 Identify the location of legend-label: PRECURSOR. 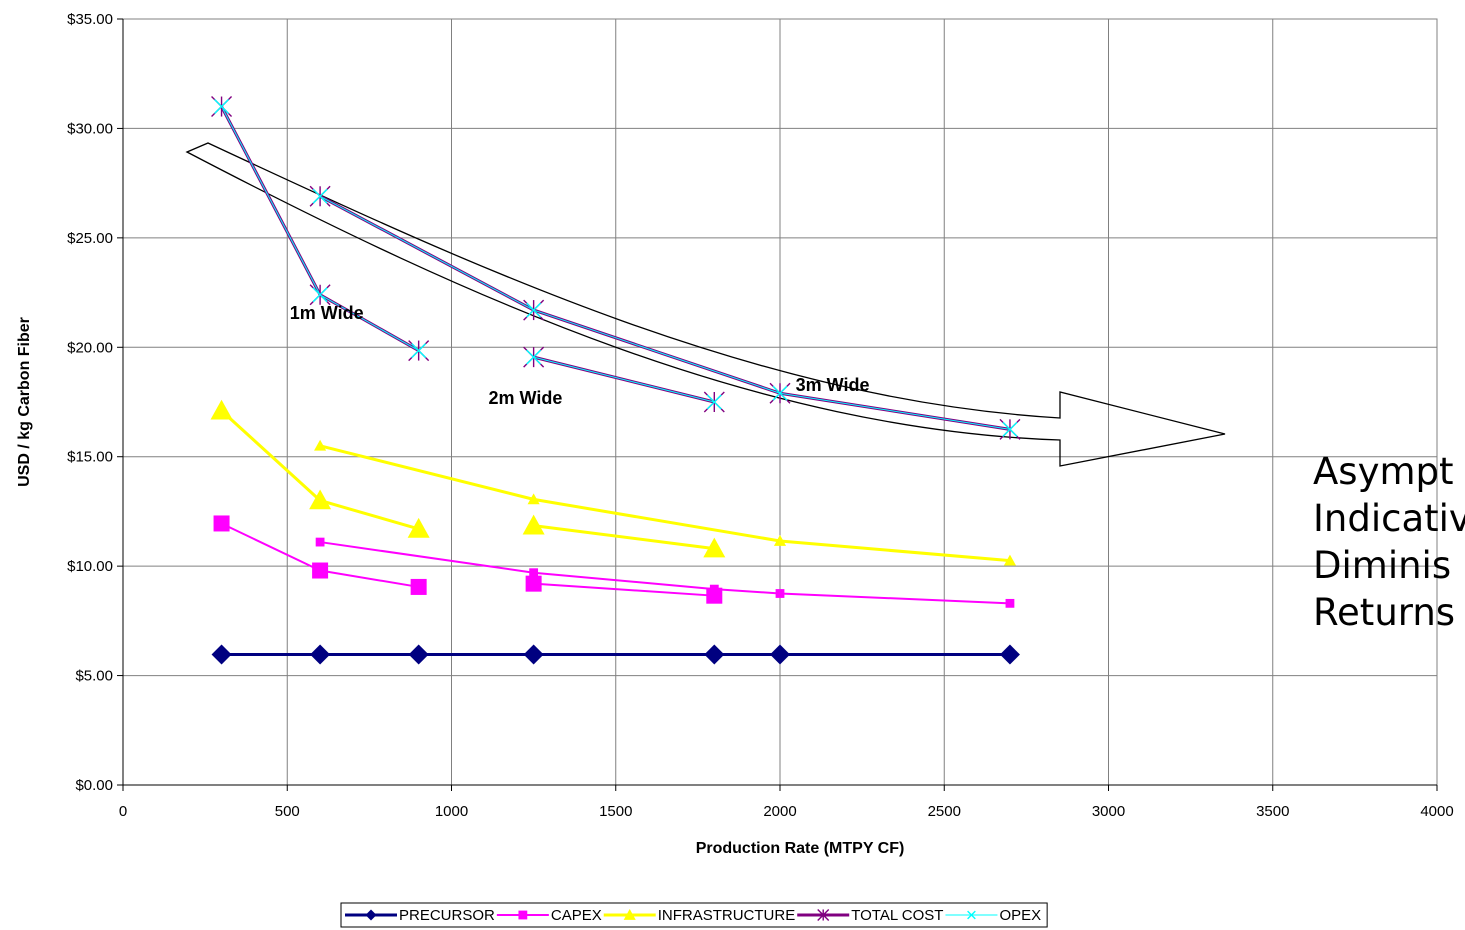
(447, 915).